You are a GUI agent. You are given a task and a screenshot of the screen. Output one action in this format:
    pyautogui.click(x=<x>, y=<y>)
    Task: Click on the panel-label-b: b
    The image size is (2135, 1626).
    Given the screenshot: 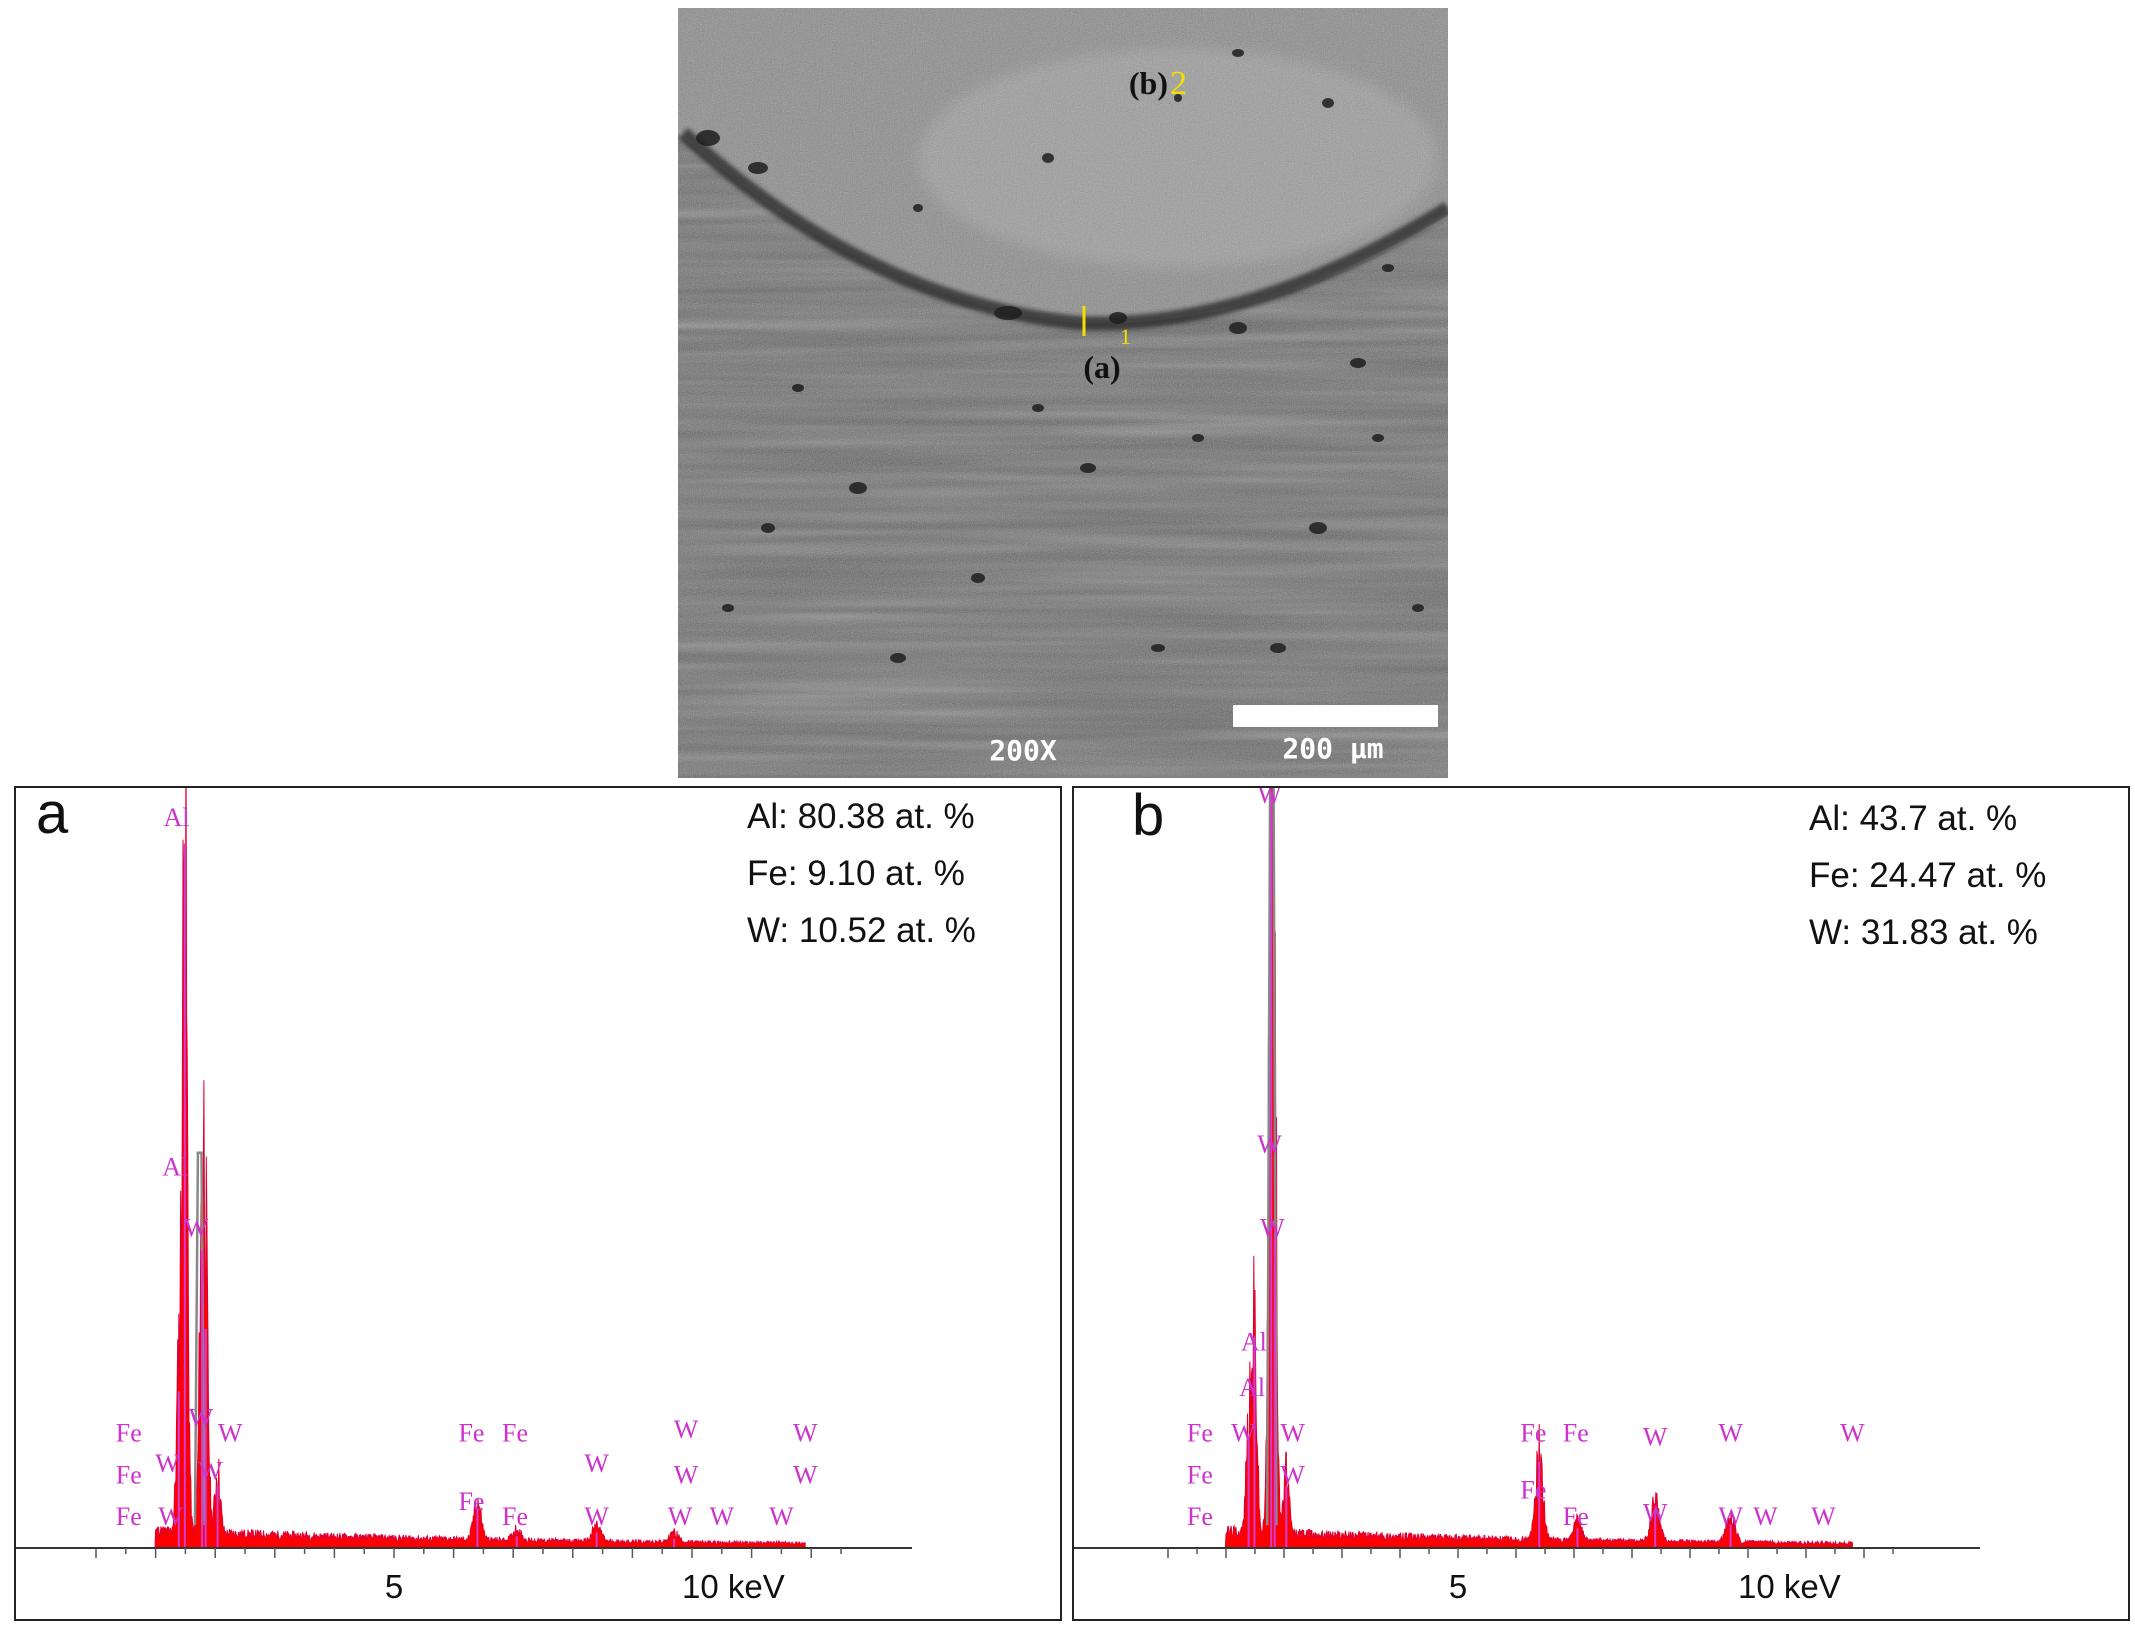 What is the action you would take?
    pyautogui.click(x=1148, y=815)
    